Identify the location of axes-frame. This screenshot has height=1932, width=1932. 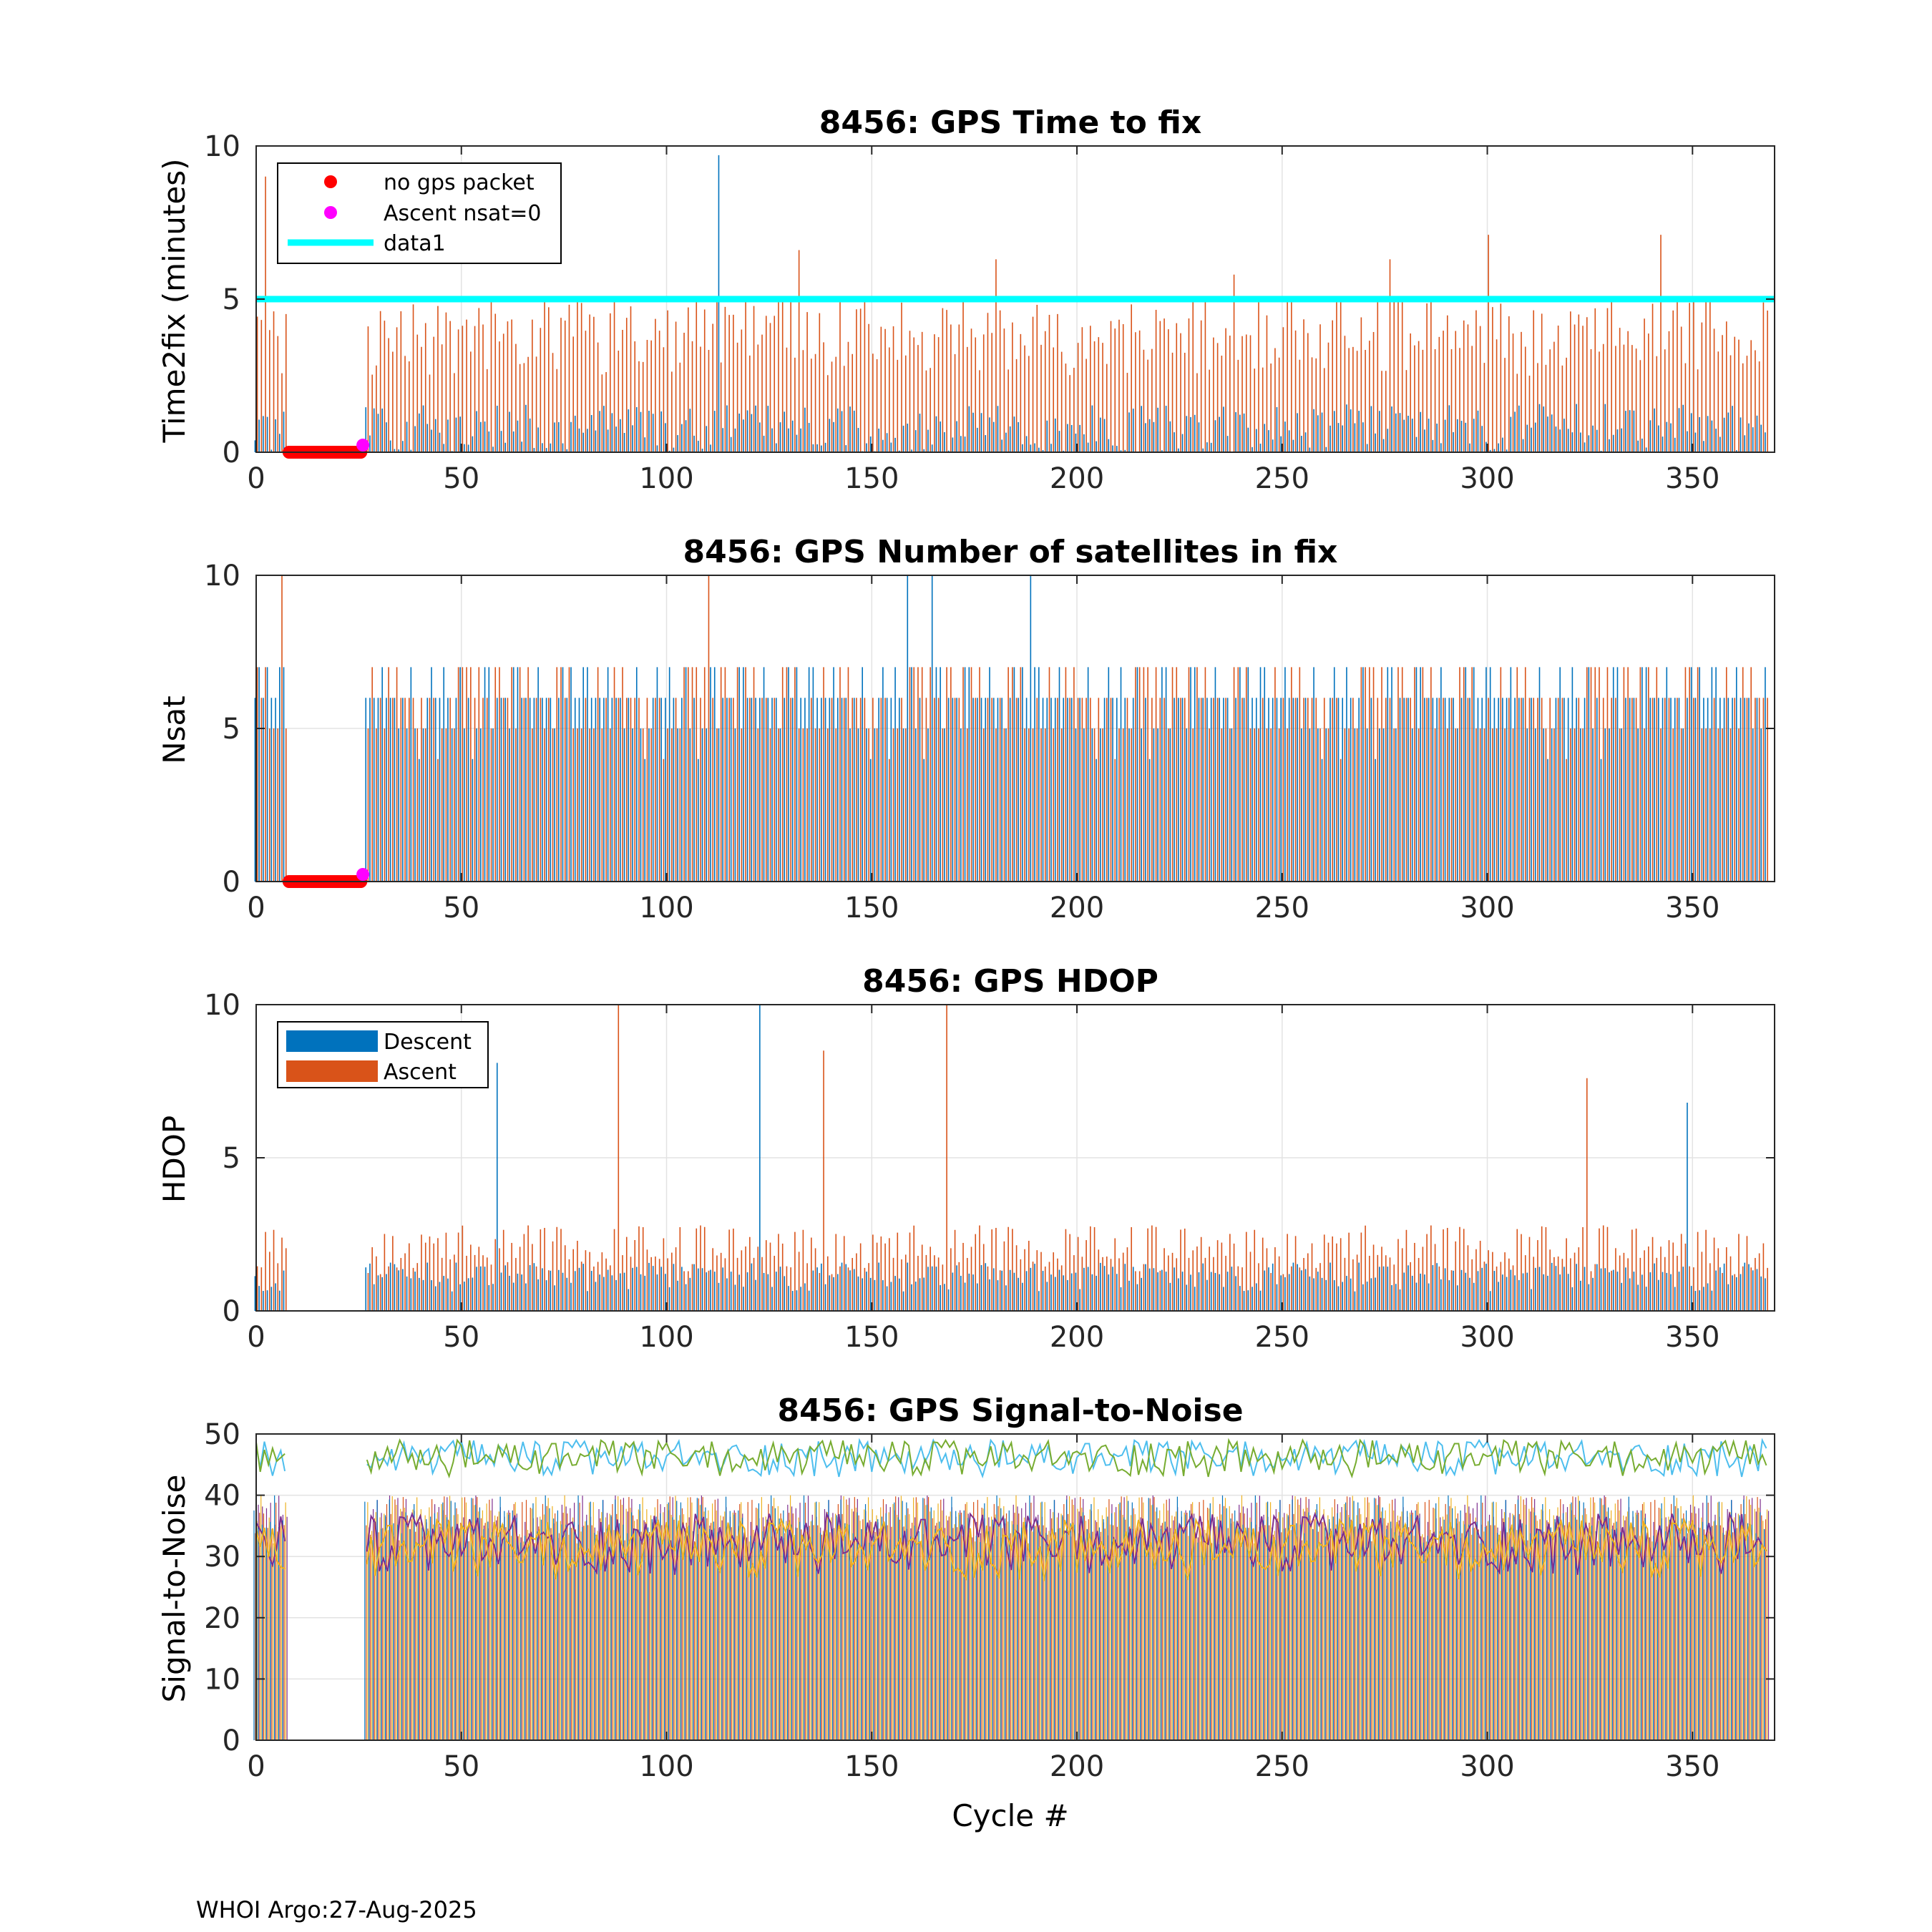
(1015, 1587).